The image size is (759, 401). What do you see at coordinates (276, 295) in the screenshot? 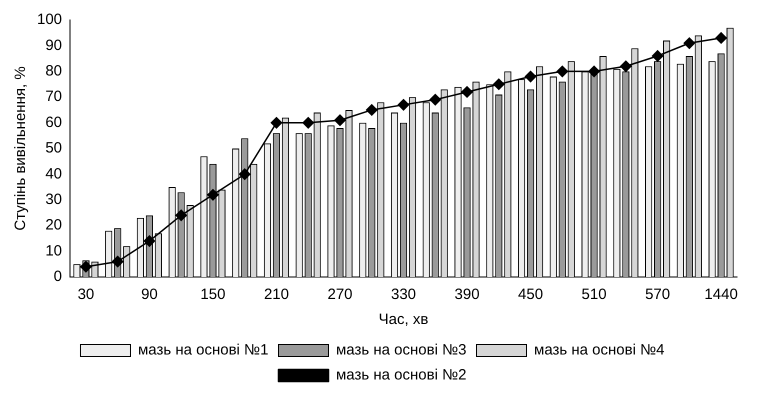
I see `x-tick-label: 210` at bounding box center [276, 295].